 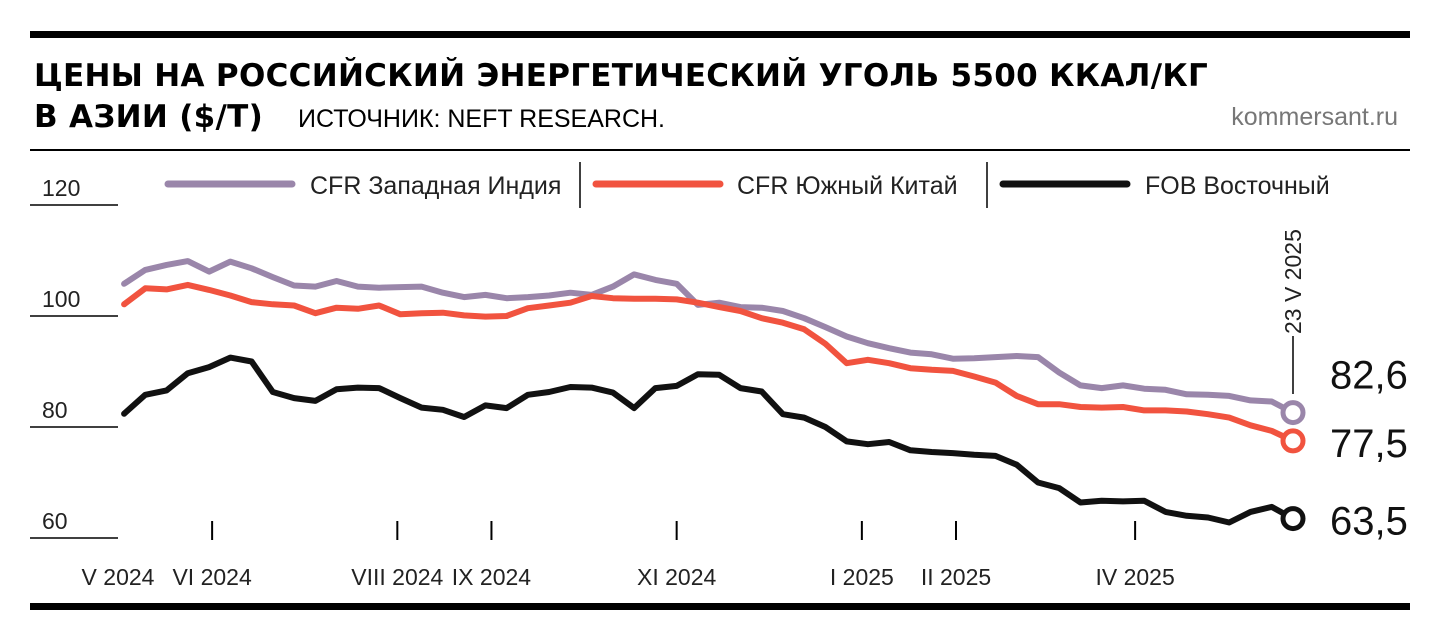 I want to click on legend-label: CFR Западная Индия, so click(x=435, y=186).